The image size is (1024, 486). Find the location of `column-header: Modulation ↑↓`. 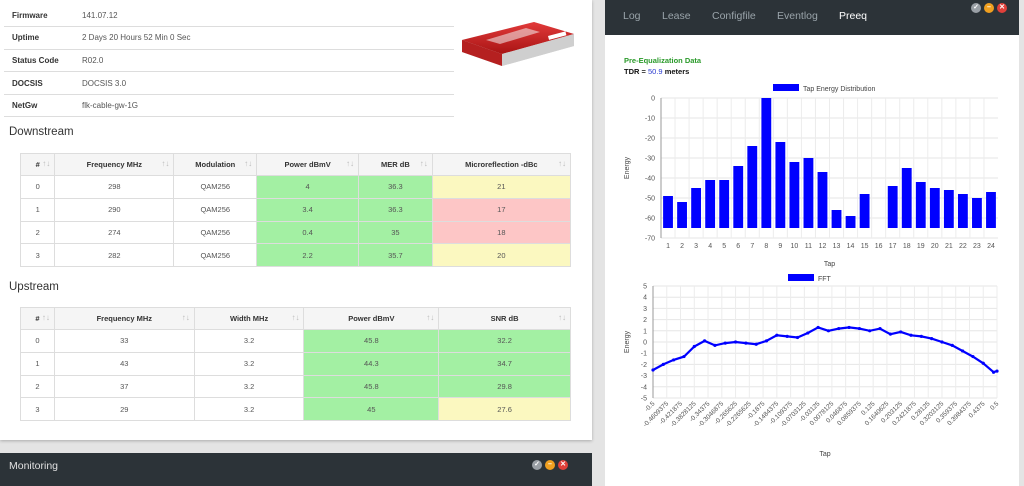

column-header: Modulation ↑↓ is located at coordinates (215, 164).